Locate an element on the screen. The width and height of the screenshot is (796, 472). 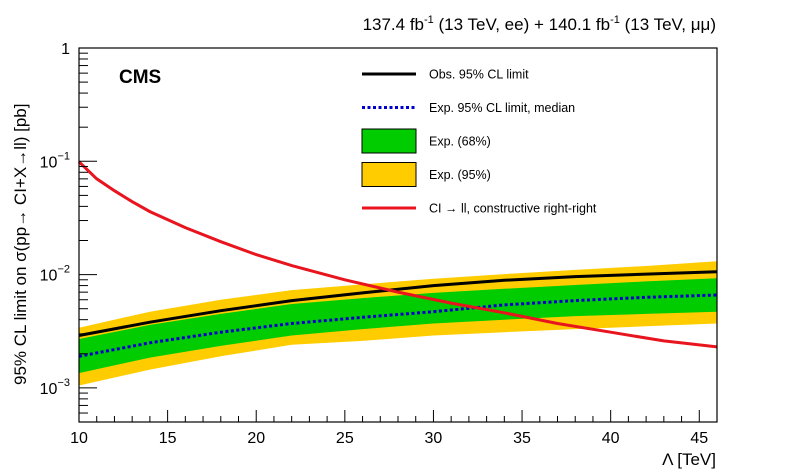
lumi-ee: 137.4 fb is located at coordinates (393, 24).